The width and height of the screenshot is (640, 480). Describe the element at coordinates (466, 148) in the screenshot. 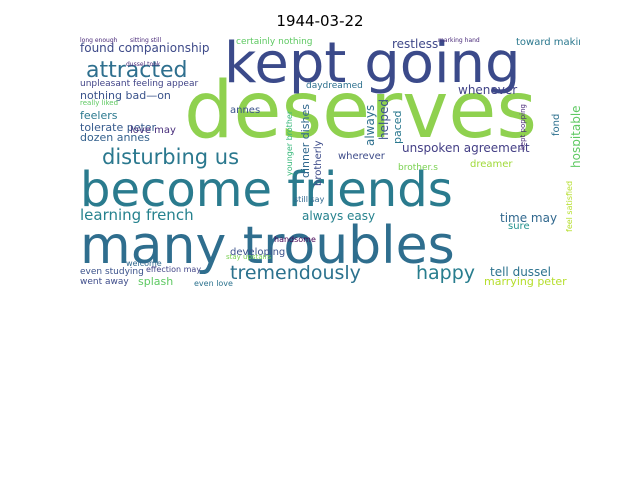

I see `word-unspoken-agreement: unspoken agreement` at that location.